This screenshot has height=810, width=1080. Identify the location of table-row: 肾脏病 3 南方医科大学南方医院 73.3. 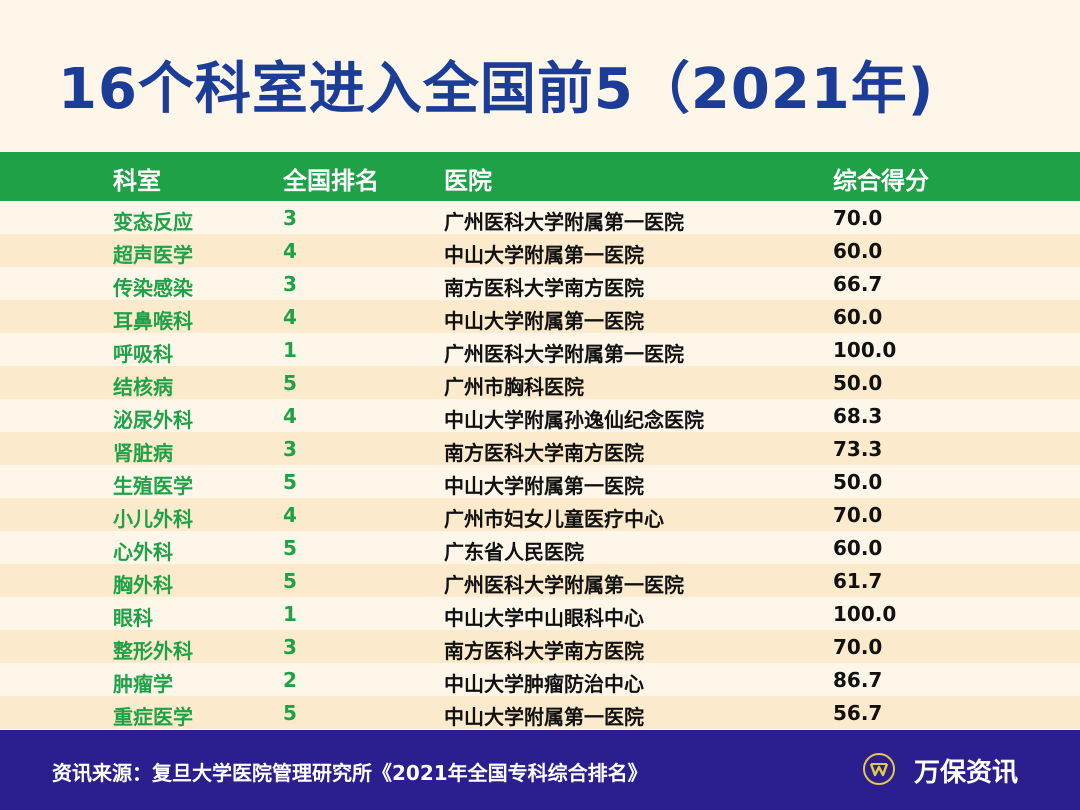
(540, 448).